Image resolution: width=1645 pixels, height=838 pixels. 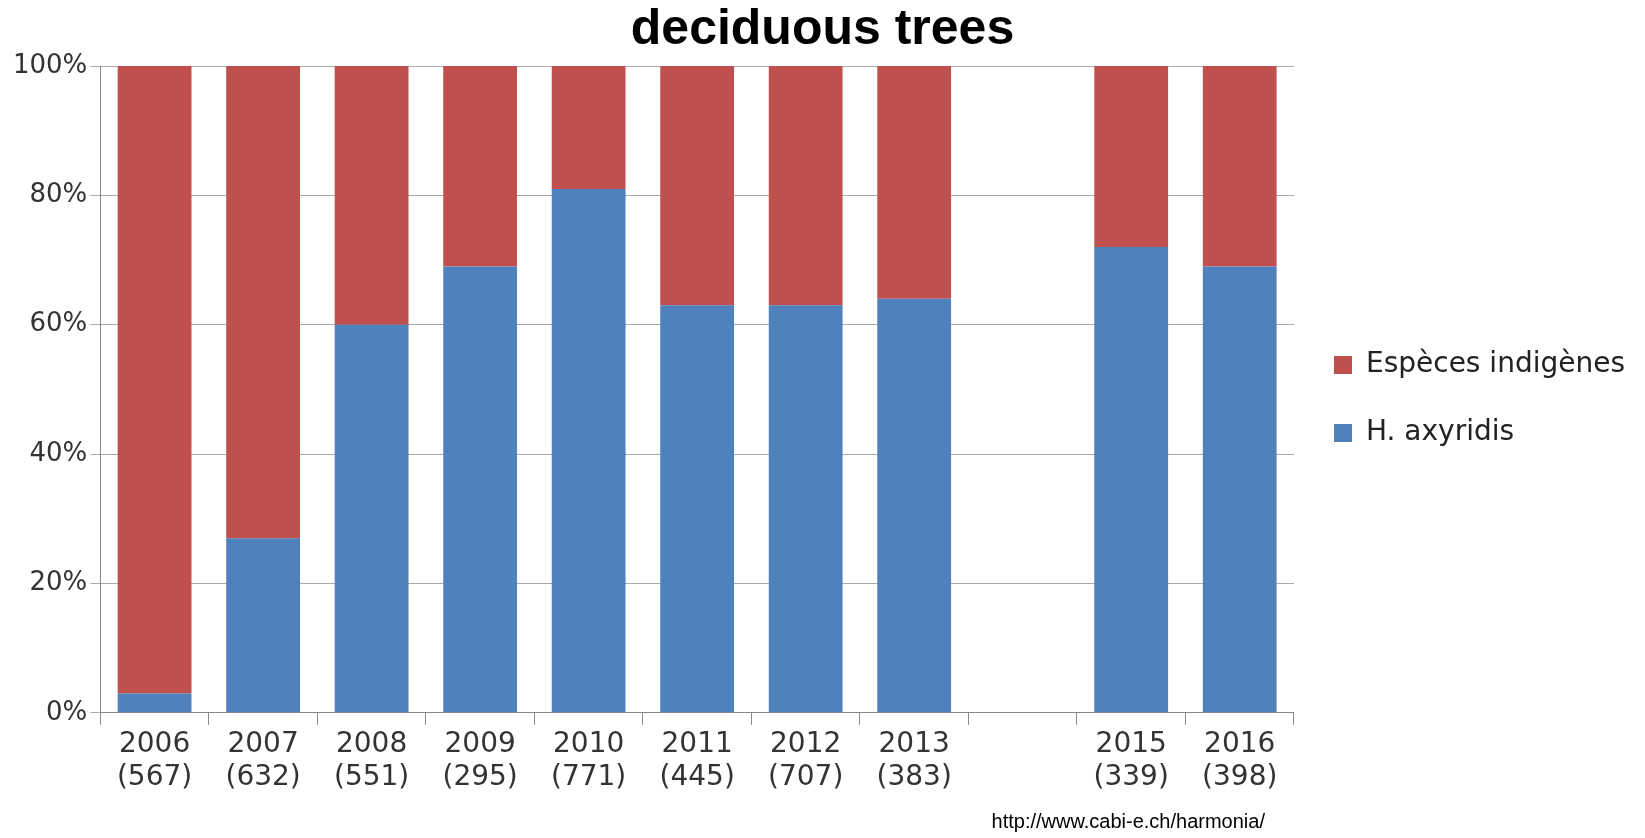 I want to click on x-tick-label: 2008 (551), so click(x=371, y=759).